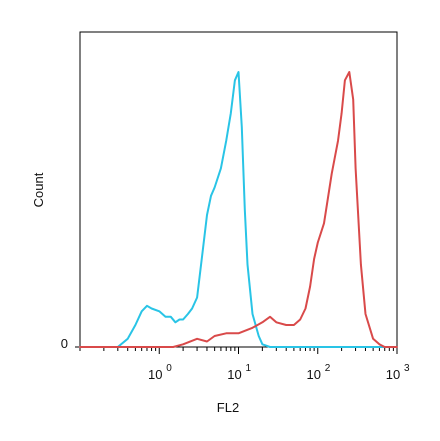 The height and width of the screenshot is (441, 440). I want to click on x-tick-exponent: 3, so click(407, 368).